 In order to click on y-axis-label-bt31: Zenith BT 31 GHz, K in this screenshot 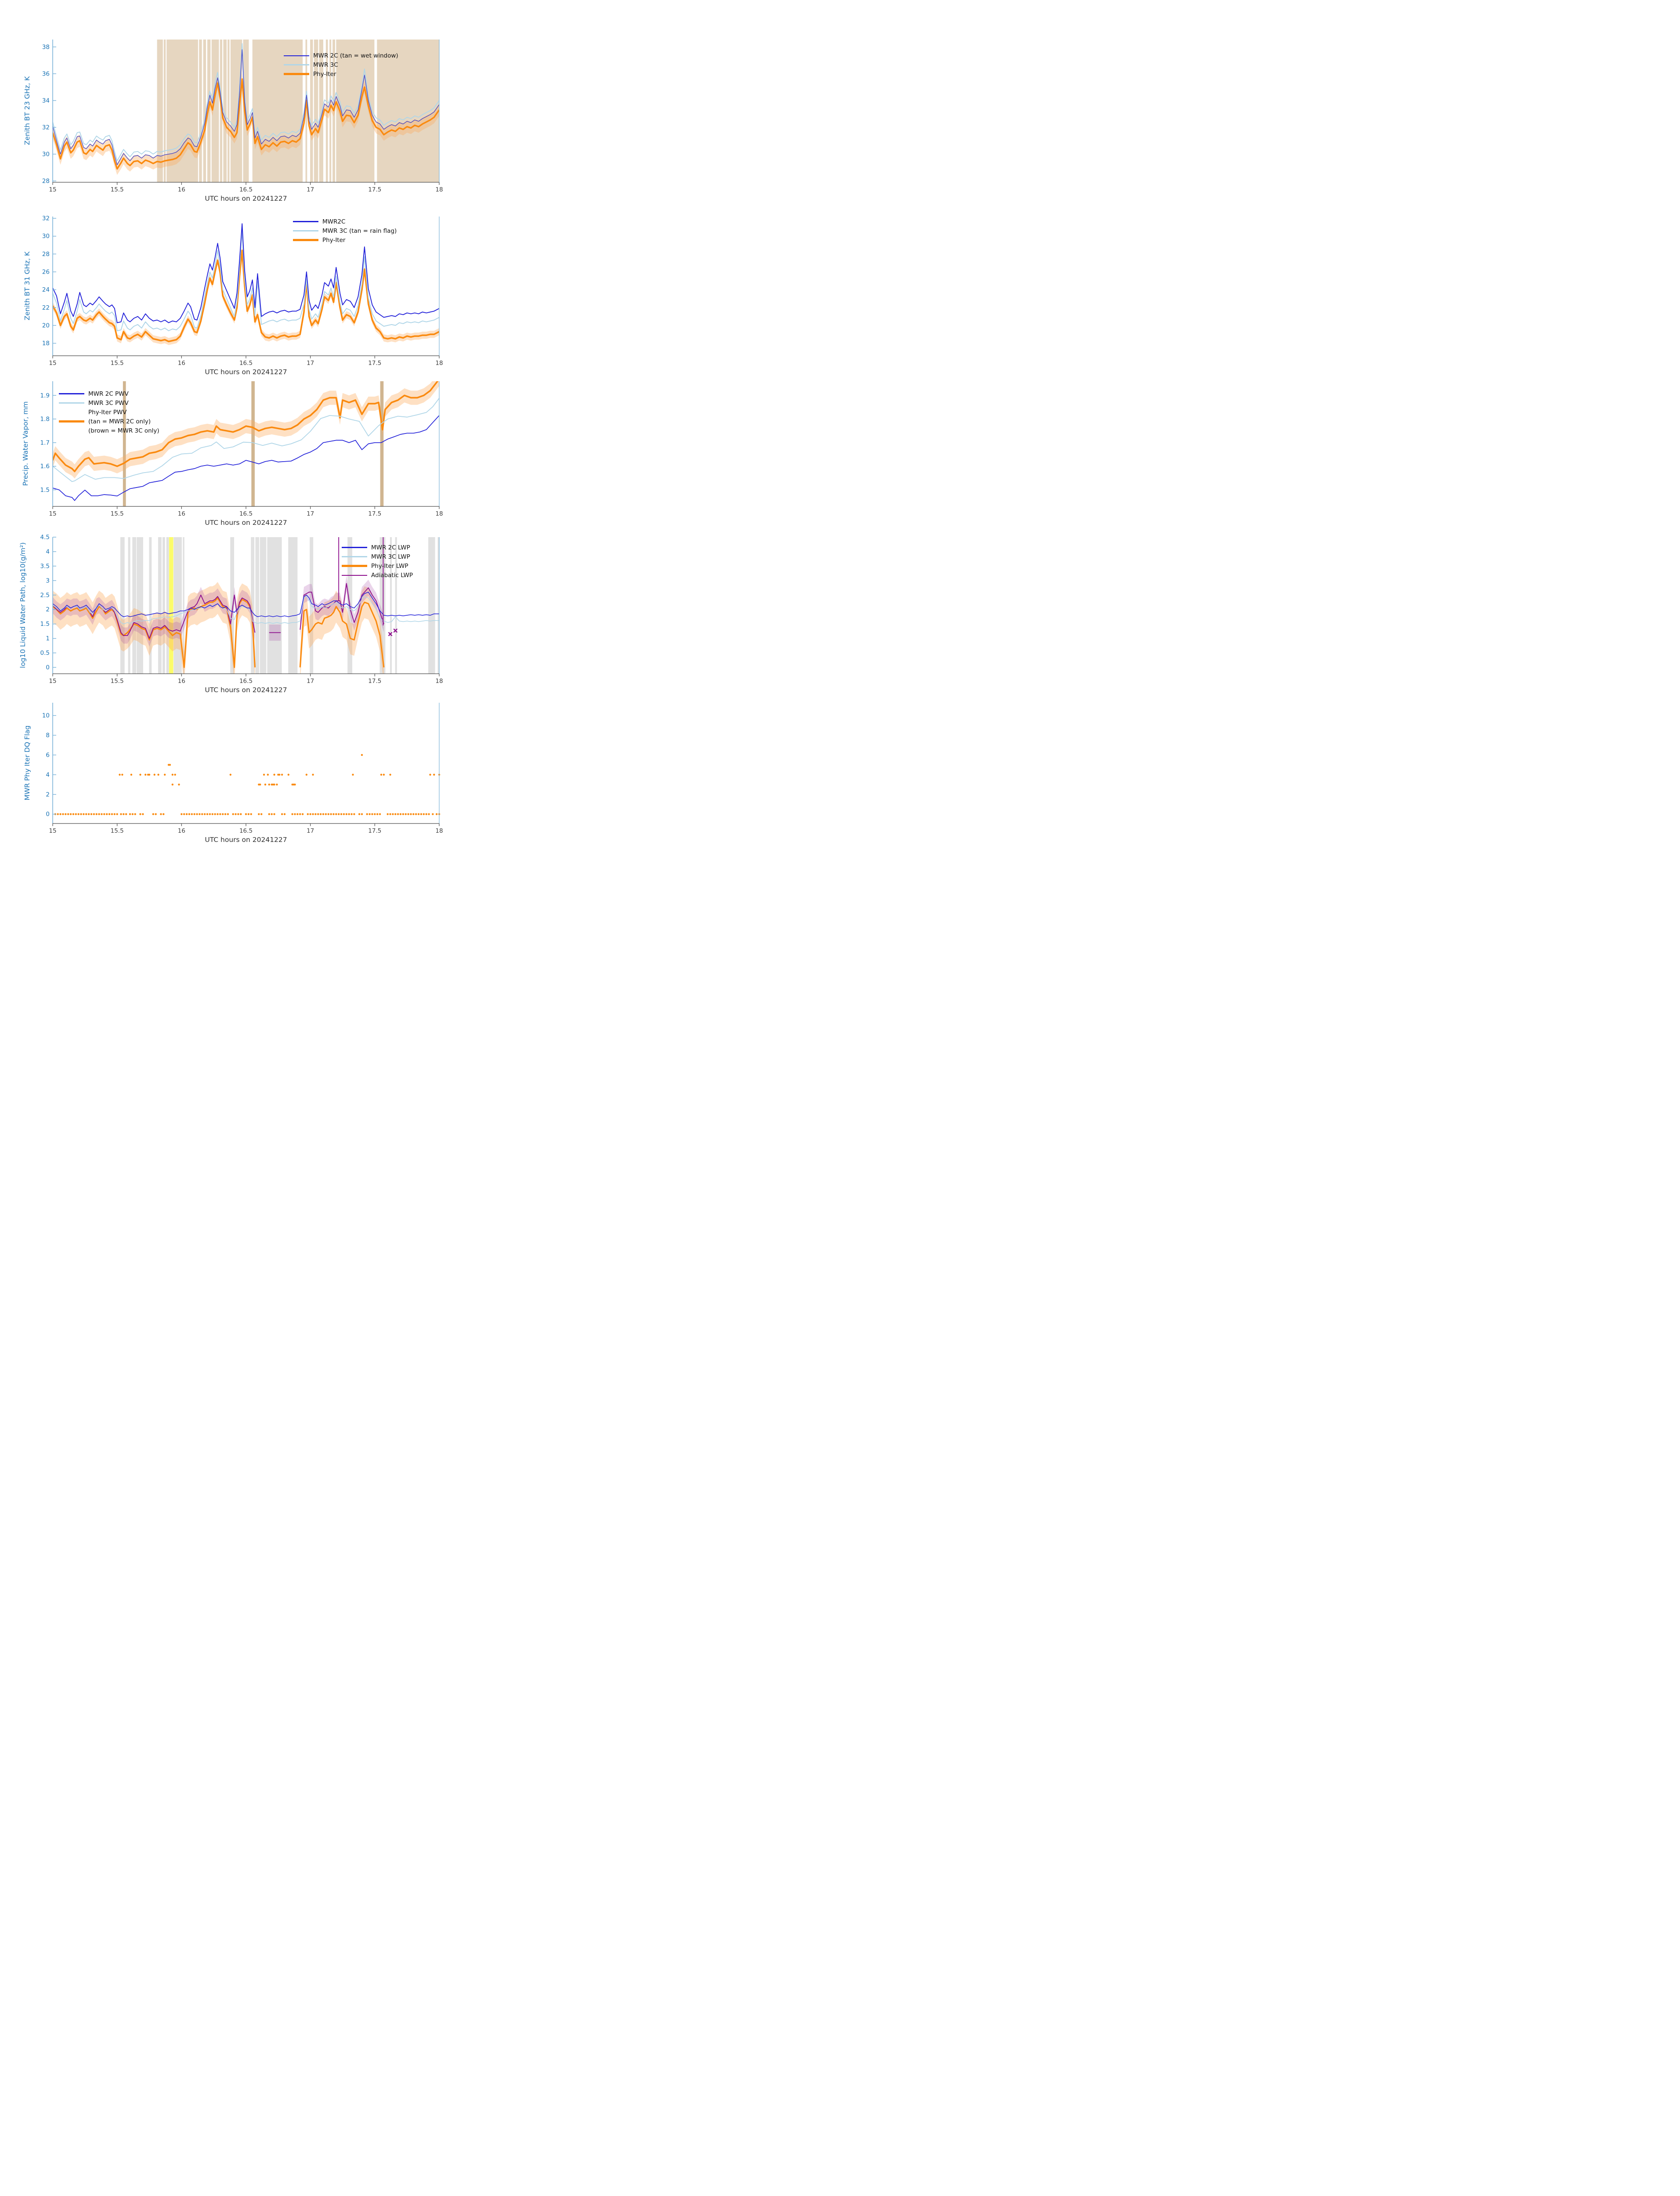, I will do `click(27, 286)`.